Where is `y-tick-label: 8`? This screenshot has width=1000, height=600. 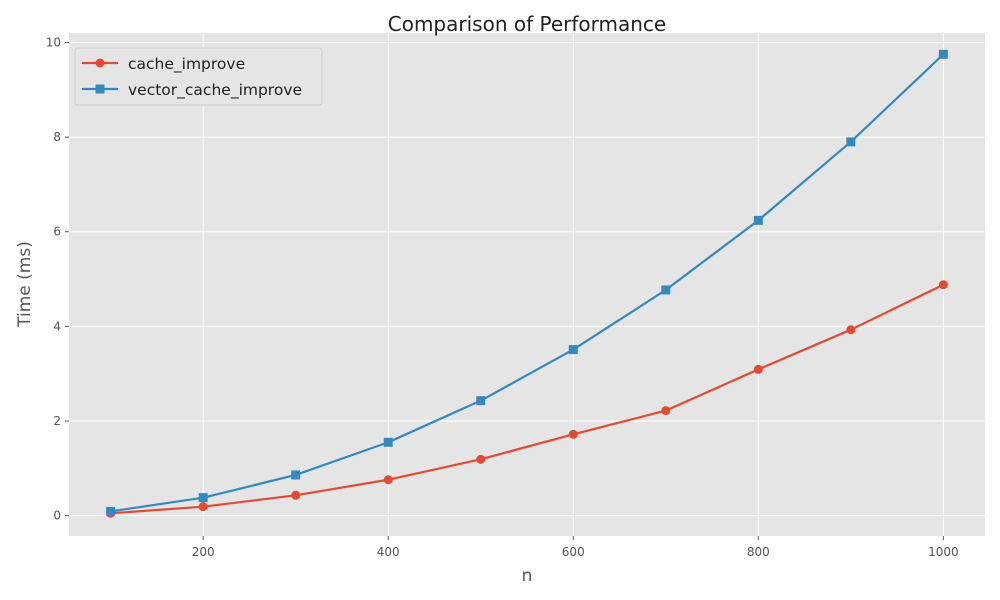
y-tick-label: 8 is located at coordinates (57, 137).